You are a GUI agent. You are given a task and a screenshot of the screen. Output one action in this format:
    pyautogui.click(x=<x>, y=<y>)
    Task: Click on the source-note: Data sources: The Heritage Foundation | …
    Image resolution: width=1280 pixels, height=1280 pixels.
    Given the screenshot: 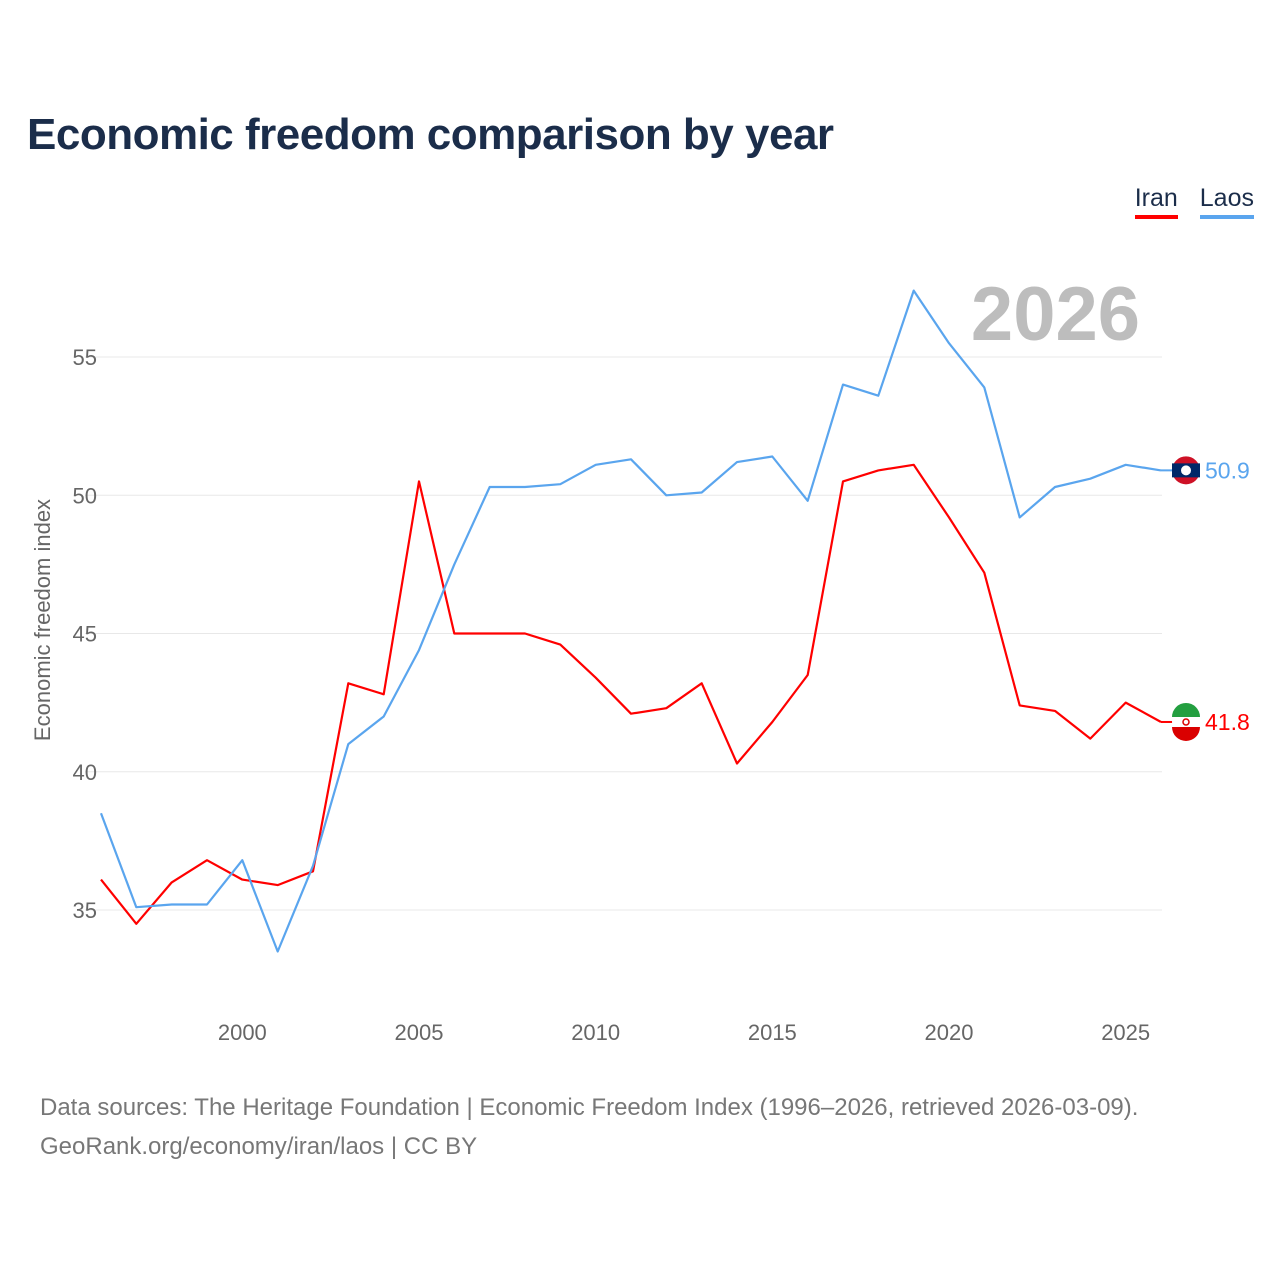 What is the action you would take?
    pyautogui.click(x=589, y=1127)
    